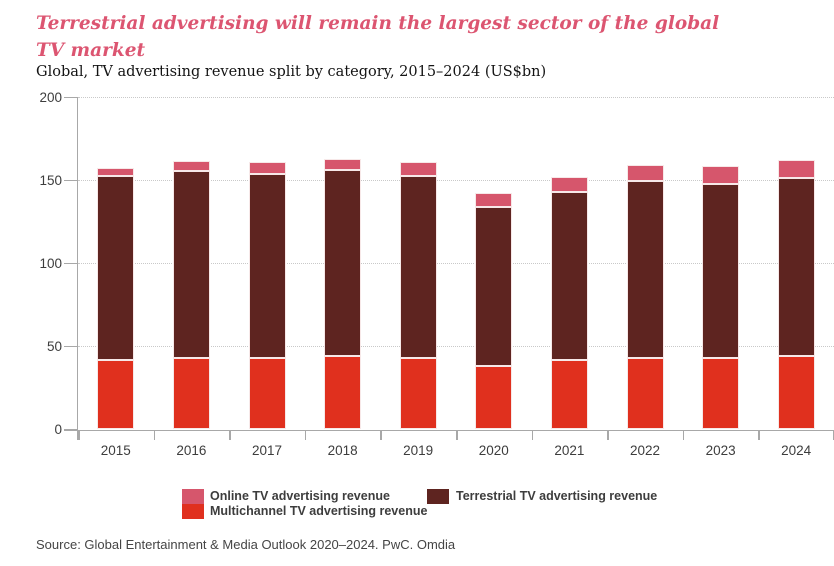  I want to click on legend-swatch-online, so click(193, 496).